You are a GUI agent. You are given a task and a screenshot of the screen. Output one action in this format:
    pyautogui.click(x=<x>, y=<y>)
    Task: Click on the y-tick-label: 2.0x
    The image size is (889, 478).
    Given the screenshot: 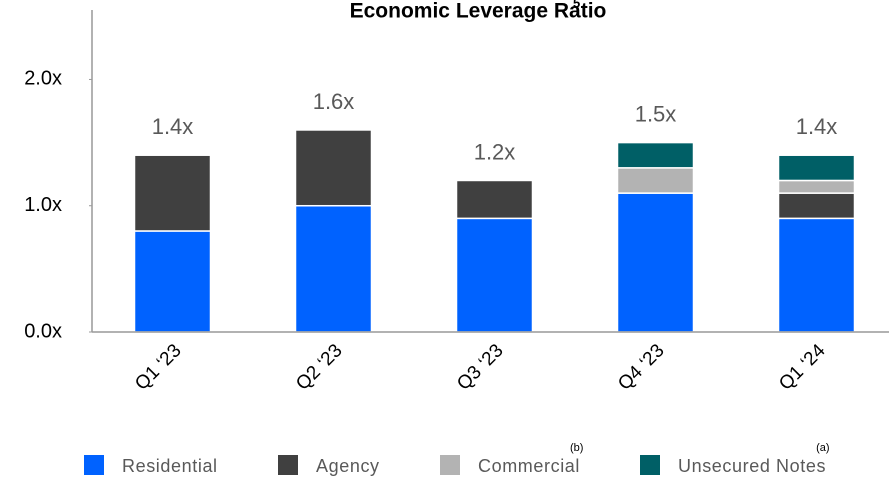 What is the action you would take?
    pyautogui.click(x=43, y=79)
    